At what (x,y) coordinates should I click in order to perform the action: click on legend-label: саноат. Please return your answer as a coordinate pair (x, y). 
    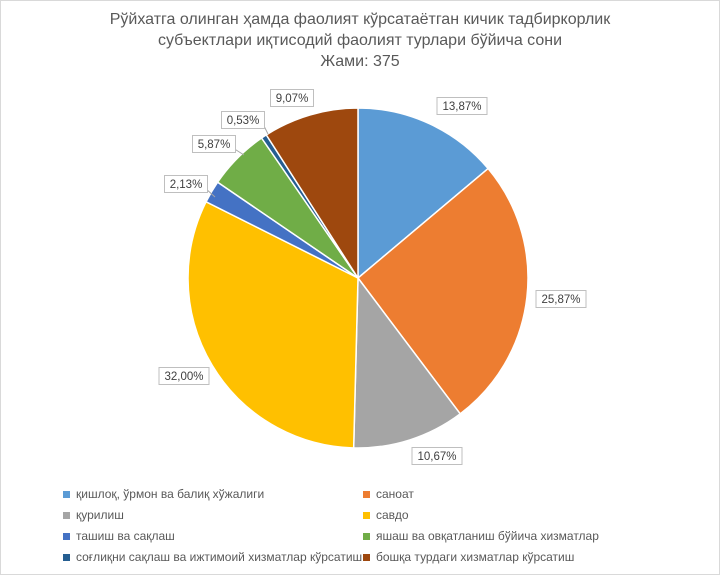
    Looking at the image, I should click on (395, 494).